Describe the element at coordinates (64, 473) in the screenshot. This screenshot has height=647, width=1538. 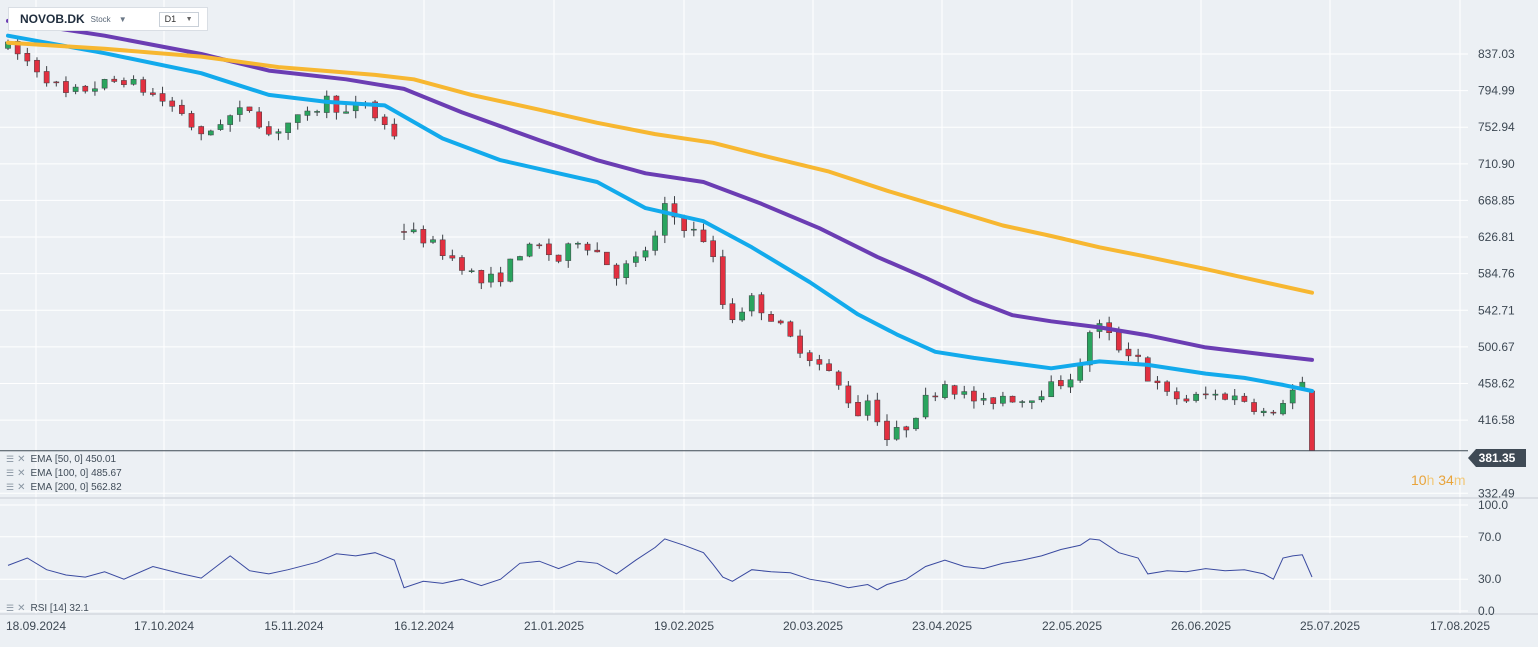
I see `legend-ema100: ☰ ✕ EMA [100, 0] 485.67` at that location.